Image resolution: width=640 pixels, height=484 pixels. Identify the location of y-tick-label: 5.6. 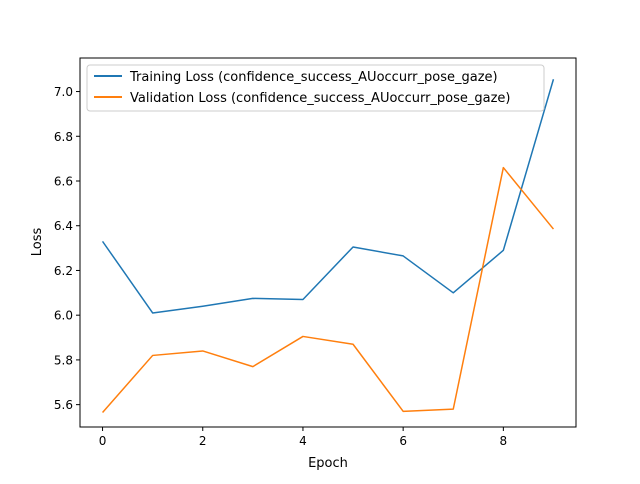
(63, 405).